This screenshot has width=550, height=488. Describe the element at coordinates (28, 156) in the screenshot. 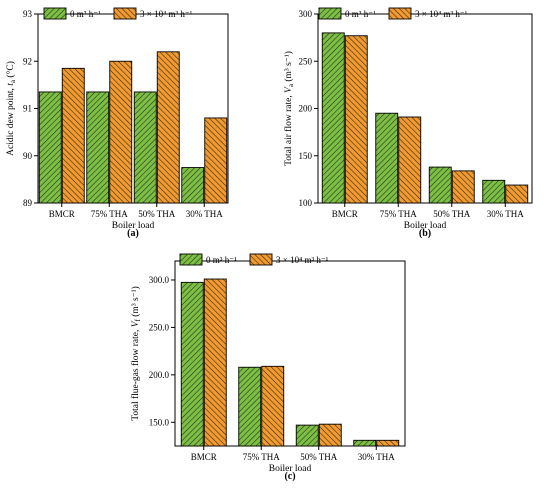

I see `y-tick-label: 90` at that location.